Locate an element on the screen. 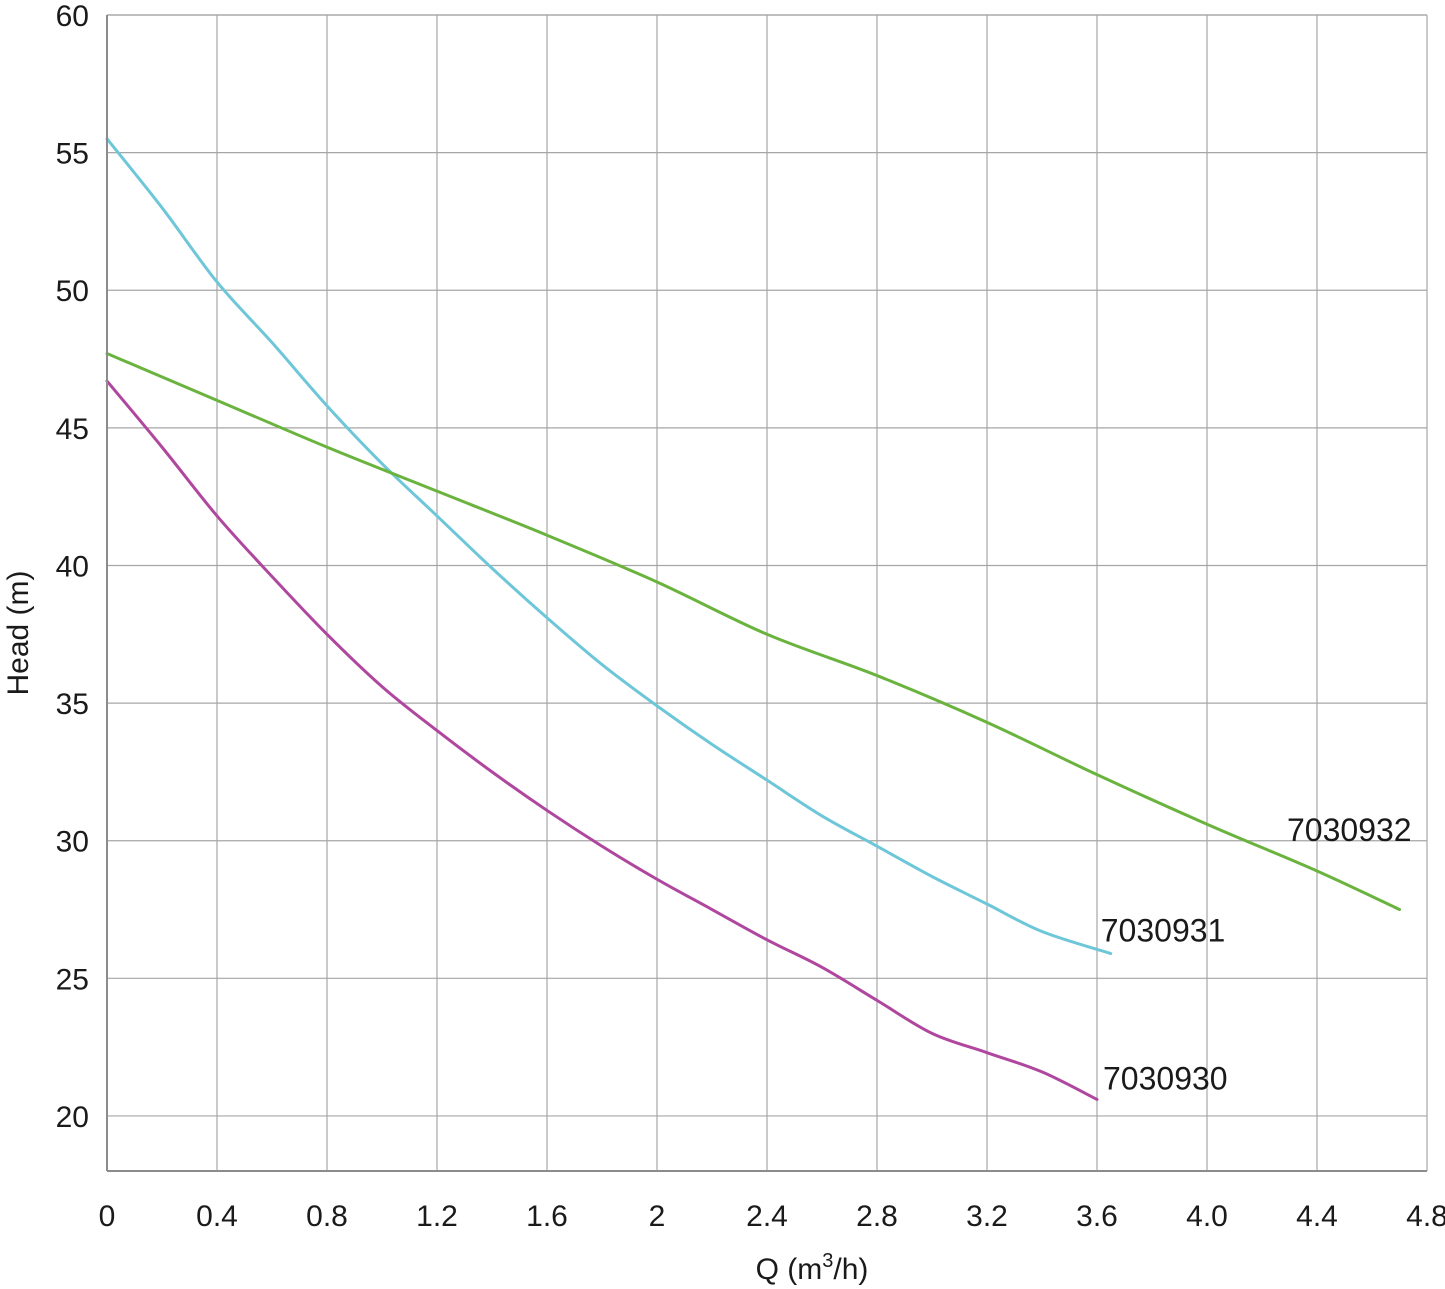 Image resolution: width=1445 pixels, height=1289 pixels. x-tick-label: 4.0 is located at coordinates (1207, 1216).